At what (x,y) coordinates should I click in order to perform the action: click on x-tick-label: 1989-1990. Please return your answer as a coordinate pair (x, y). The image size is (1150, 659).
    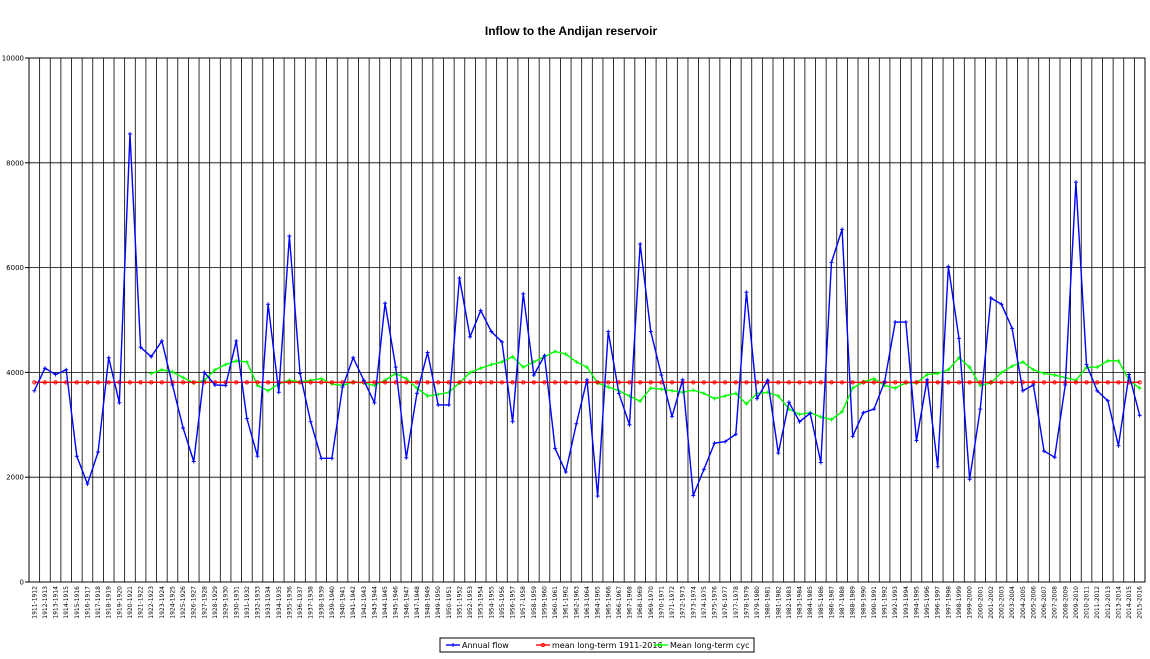
    Looking at the image, I should click on (863, 602).